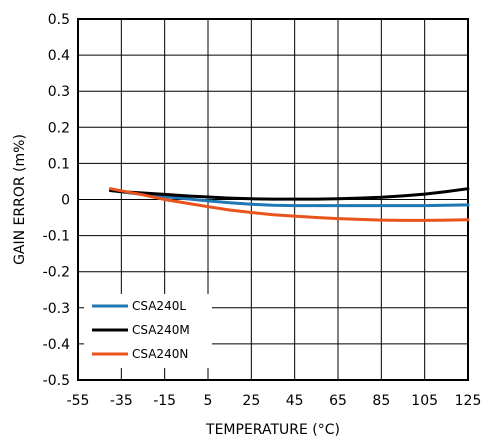  What do you see at coordinates (295, 401) in the screenshot?
I see `x-tick-label: 45` at bounding box center [295, 401].